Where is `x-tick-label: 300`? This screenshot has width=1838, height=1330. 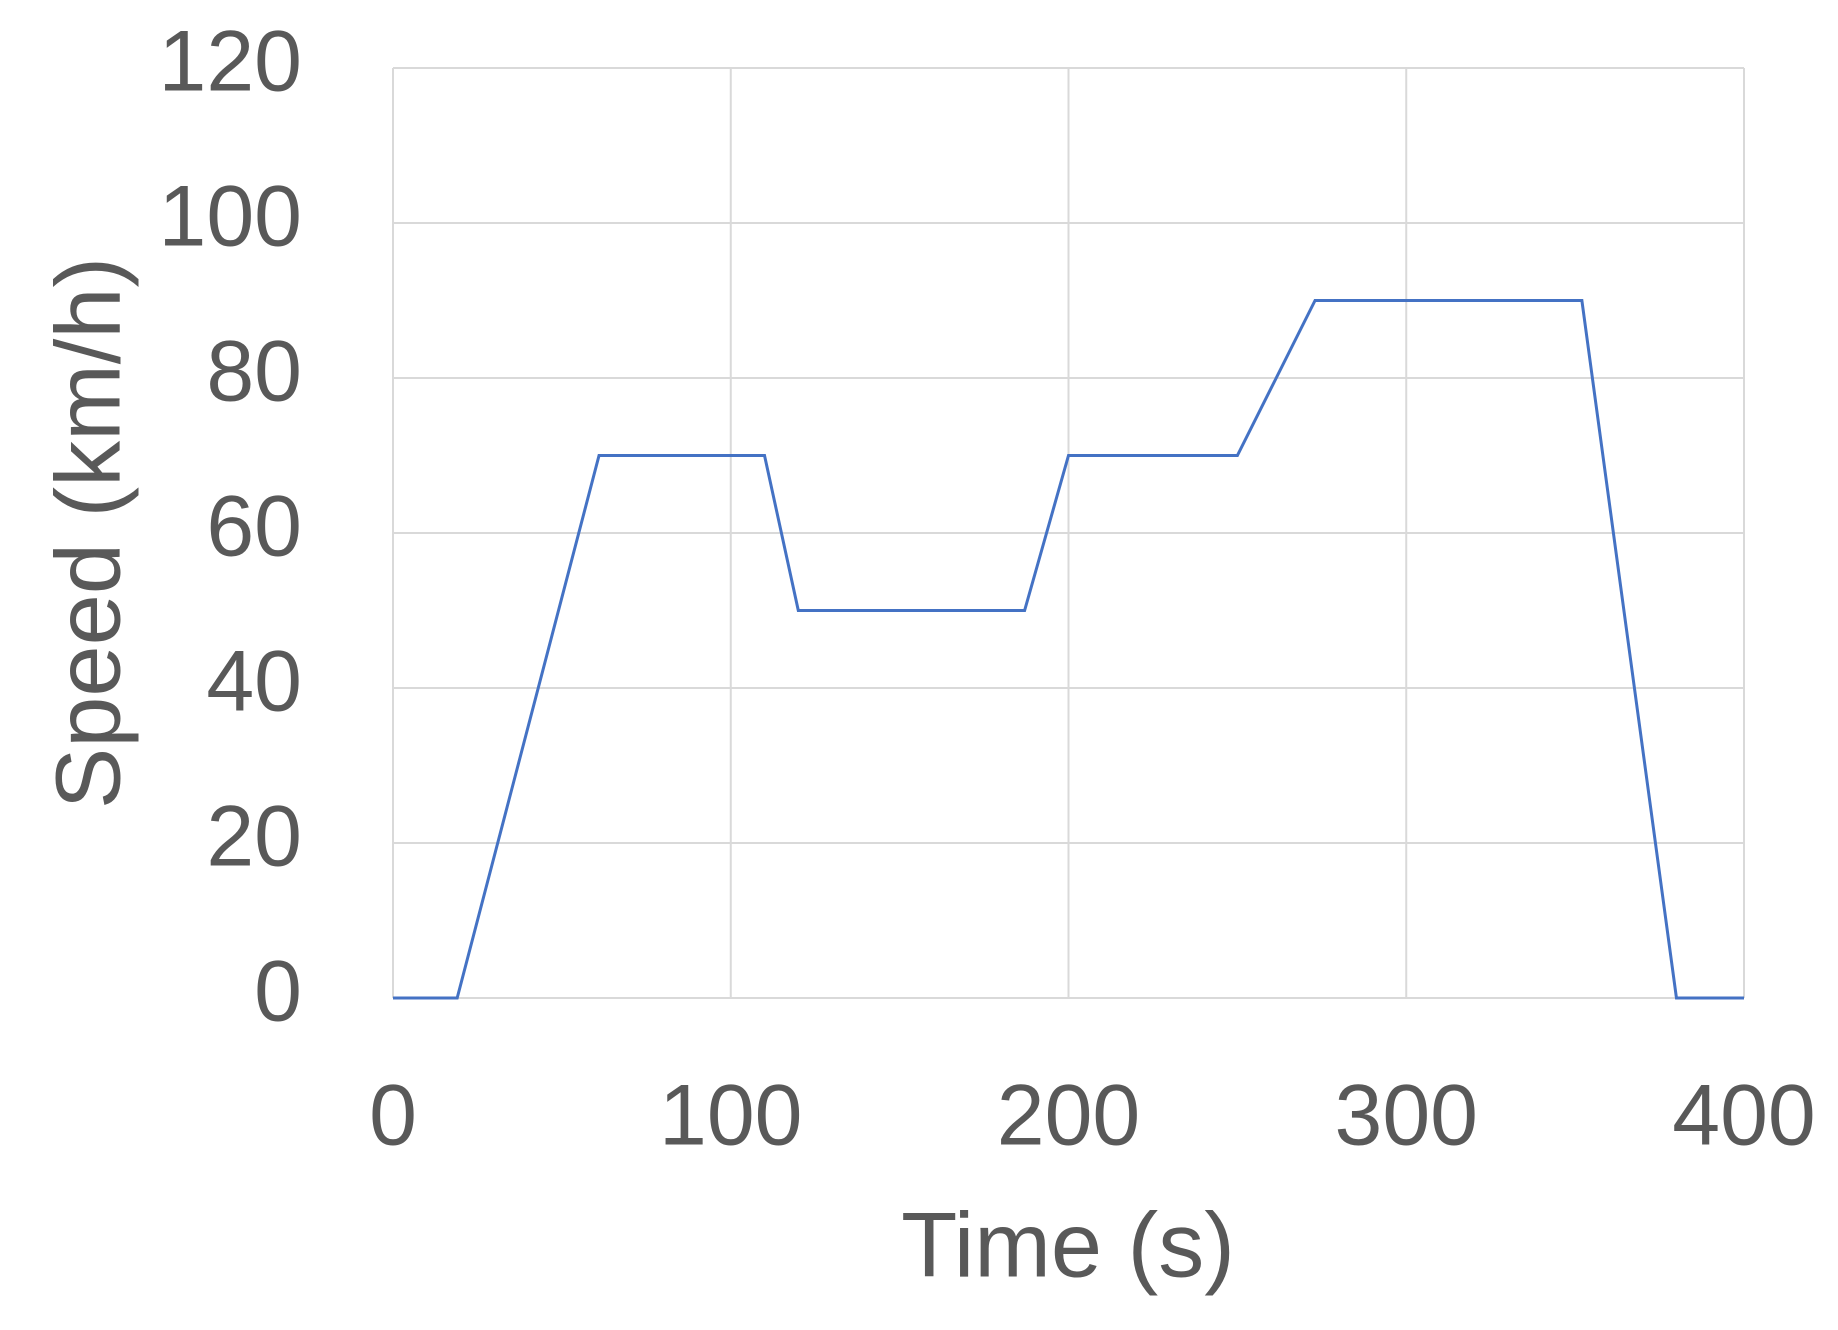 x-tick-label: 300 is located at coordinates (1407, 1116).